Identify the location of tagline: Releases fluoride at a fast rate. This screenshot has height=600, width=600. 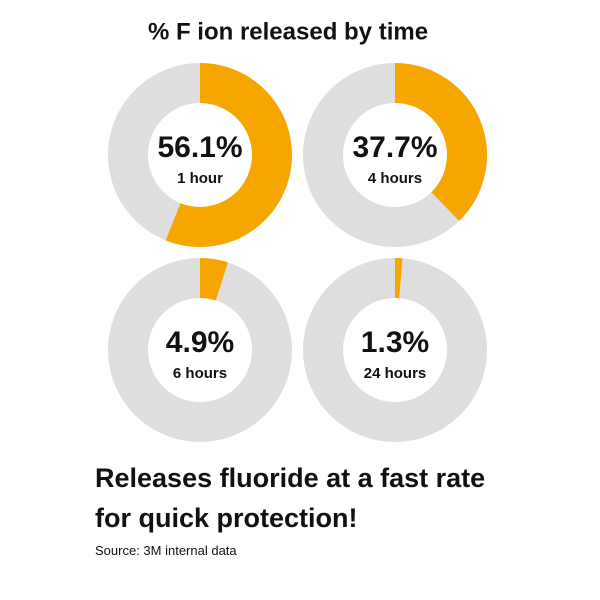
(290, 478).